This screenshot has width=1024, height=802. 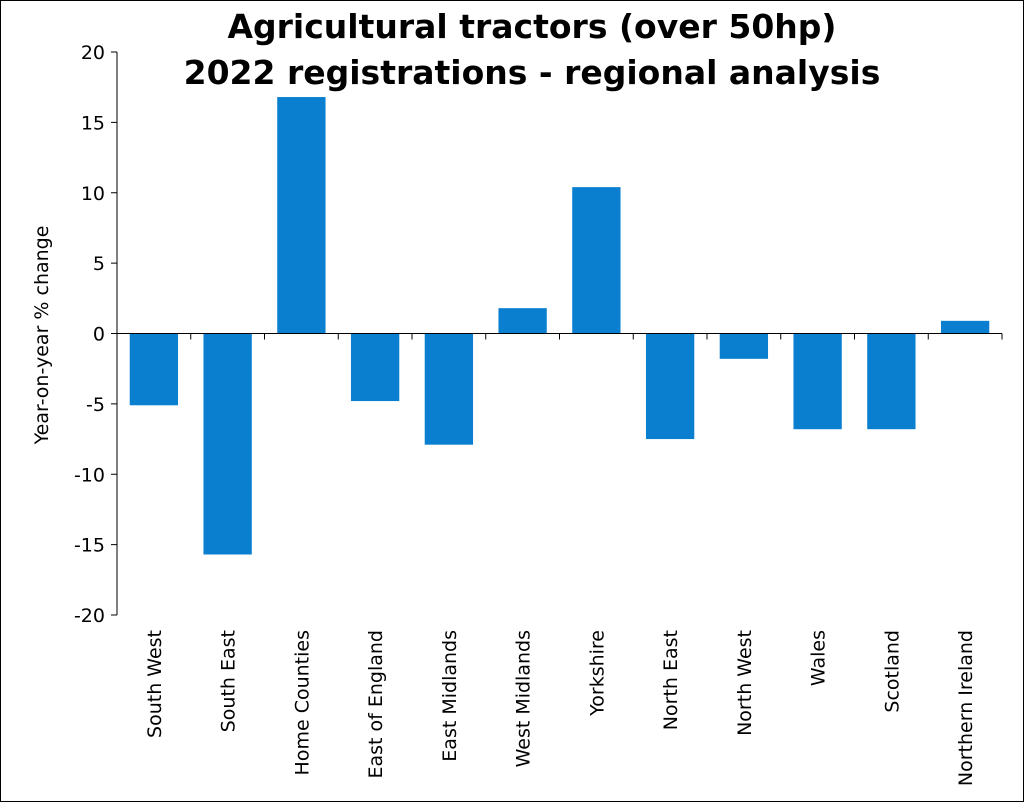 What do you see at coordinates (42, 336) in the screenshot?
I see `y-axis-title: Year-on-year % change` at bounding box center [42, 336].